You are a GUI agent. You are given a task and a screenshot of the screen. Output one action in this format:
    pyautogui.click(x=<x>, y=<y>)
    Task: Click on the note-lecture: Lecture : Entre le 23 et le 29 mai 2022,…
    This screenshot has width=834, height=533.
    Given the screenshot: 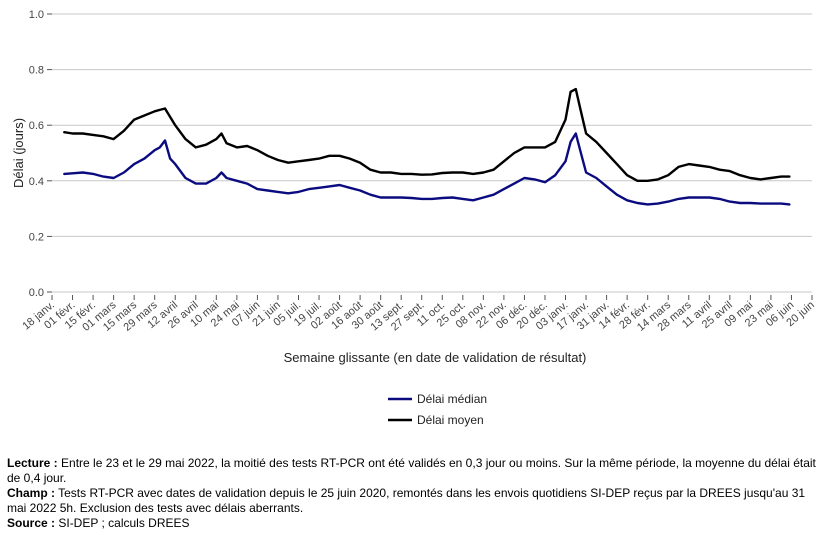 What is the action you would take?
    pyautogui.click(x=414, y=471)
    